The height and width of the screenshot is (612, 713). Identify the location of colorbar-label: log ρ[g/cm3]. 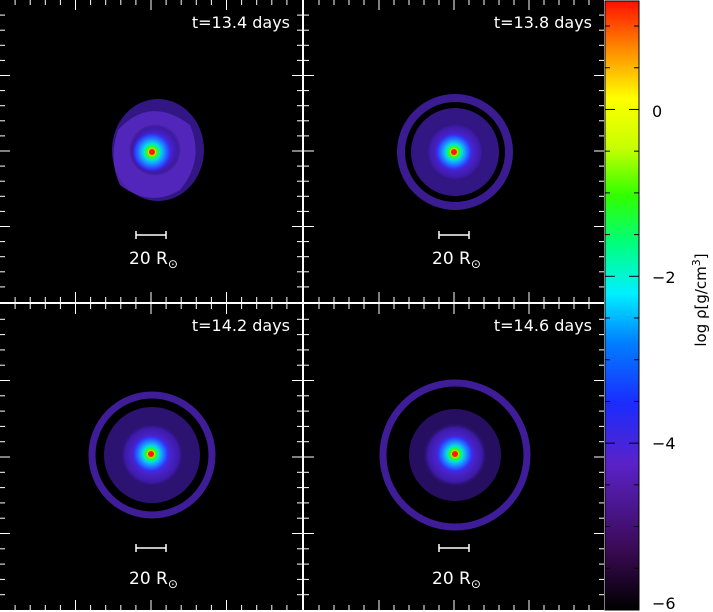
(700, 299).